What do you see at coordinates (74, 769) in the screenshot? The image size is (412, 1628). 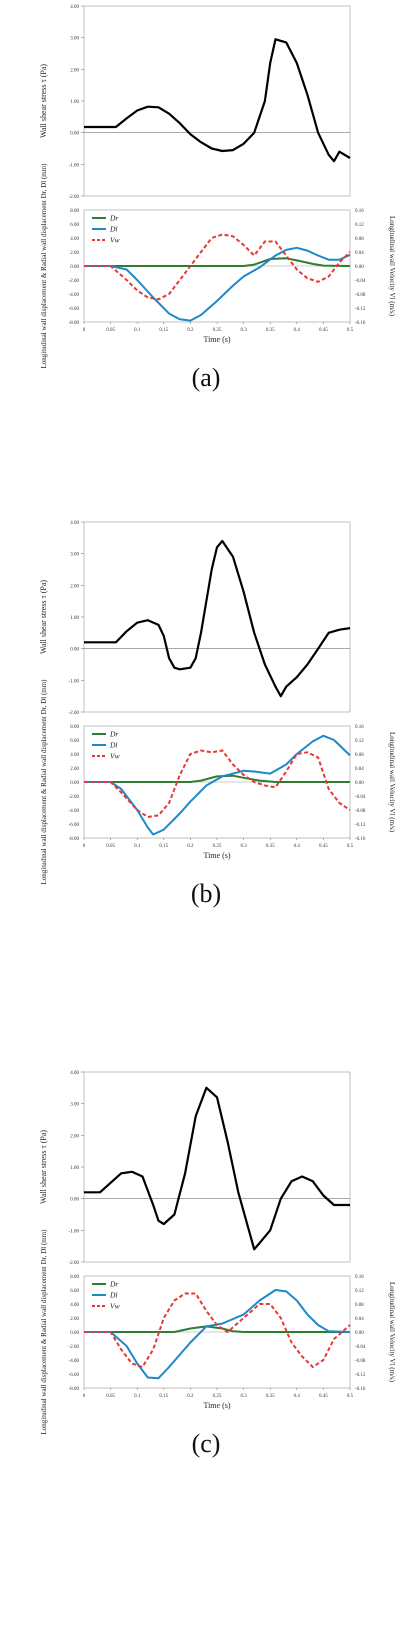 I see `disp-left-ytick-label: 2.00` at bounding box center [74, 769].